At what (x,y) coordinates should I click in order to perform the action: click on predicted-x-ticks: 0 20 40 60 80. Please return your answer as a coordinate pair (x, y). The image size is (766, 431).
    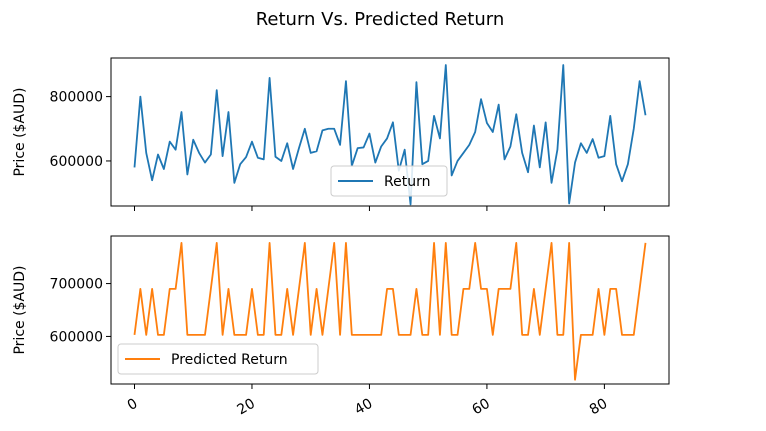
    Looking at the image, I should click on (367, 401).